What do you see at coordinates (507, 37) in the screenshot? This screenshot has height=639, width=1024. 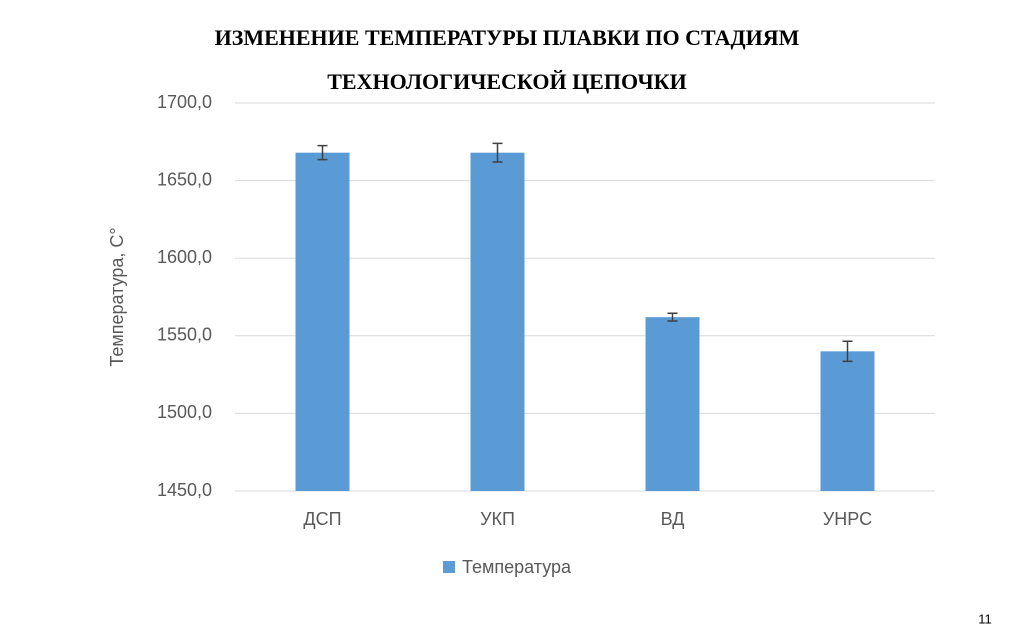 I see `chart-title: ИЗМЕНЕНИЕ ТЕМПЕРАТУРЫ ПЛАВКИ ПО СТАДИЯМ` at bounding box center [507, 37].